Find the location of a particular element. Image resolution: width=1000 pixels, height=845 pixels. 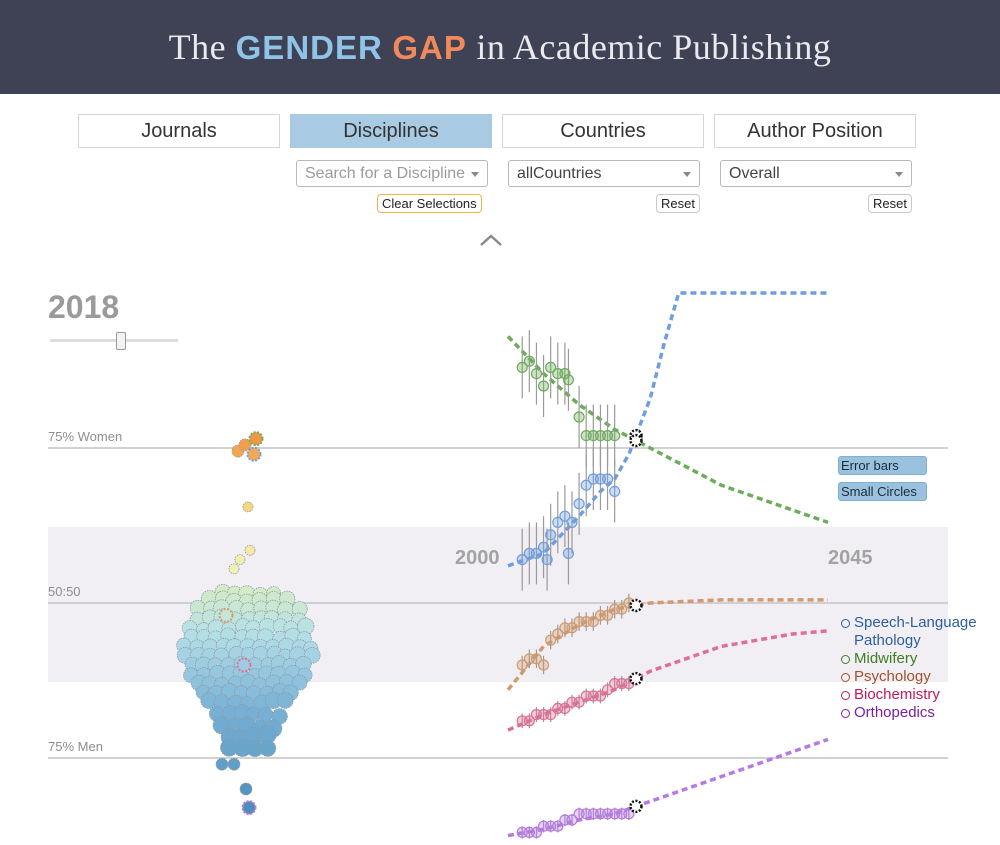

tab-author-position: Author Position is located at coordinates (815, 131).